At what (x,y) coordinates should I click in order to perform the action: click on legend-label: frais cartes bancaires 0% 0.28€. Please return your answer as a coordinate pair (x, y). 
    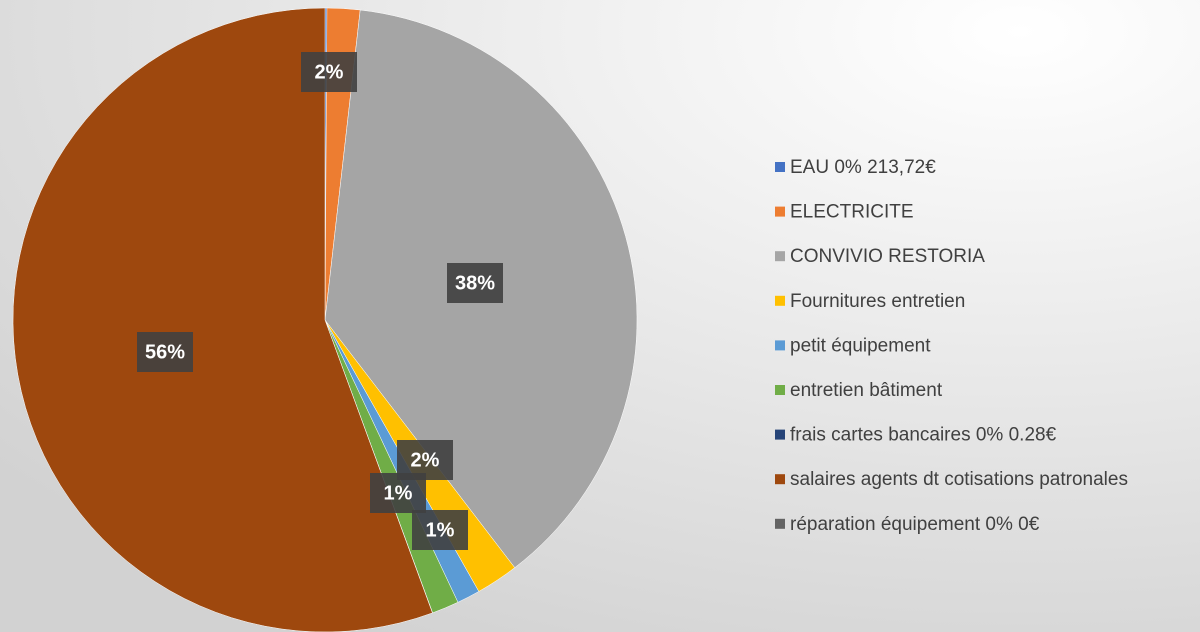
    Looking at the image, I should click on (923, 435).